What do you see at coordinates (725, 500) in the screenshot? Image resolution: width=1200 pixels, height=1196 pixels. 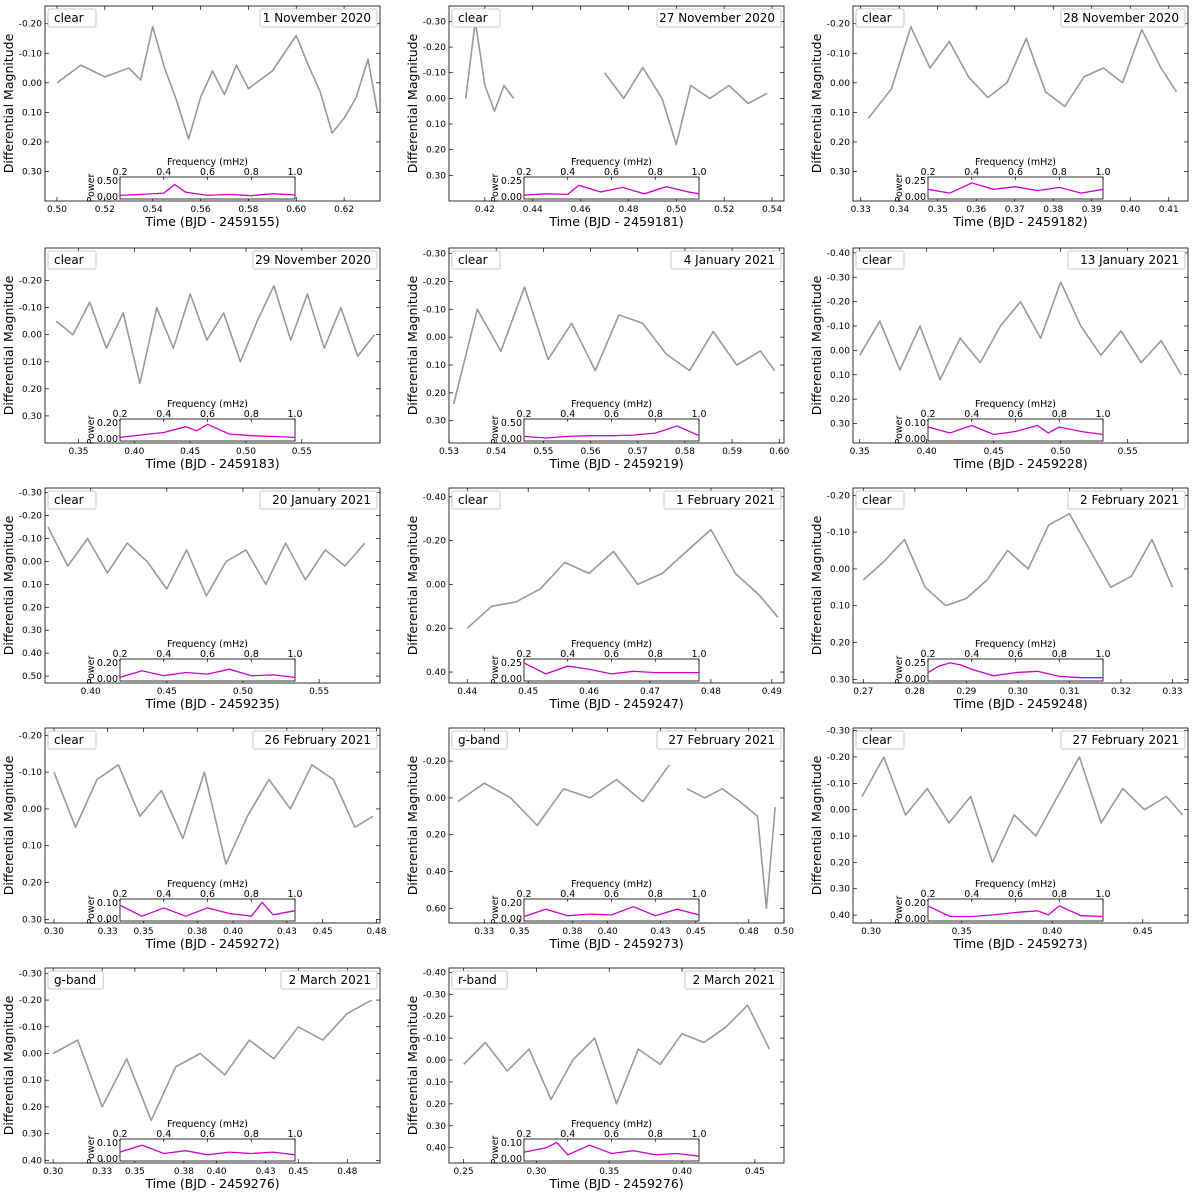 I see `date-tag: 1 February 2021` at bounding box center [725, 500].